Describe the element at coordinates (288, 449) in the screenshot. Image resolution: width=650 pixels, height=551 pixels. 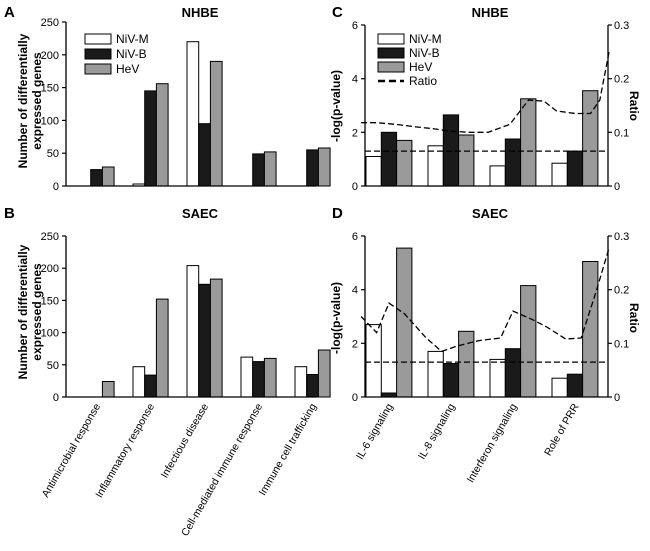
I see `x-category-label-b-4: Immune cell trafficking` at that location.